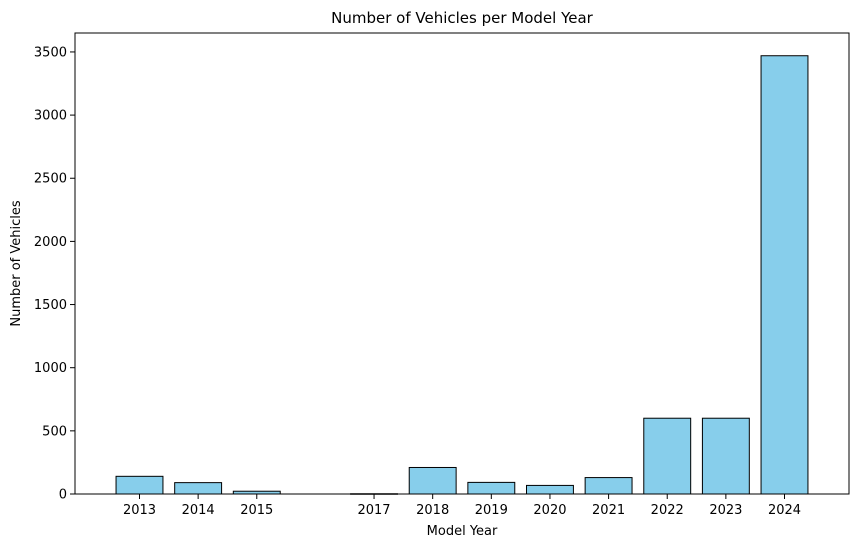  I want to click on x-tick-label-2014: 2014, so click(198, 510).